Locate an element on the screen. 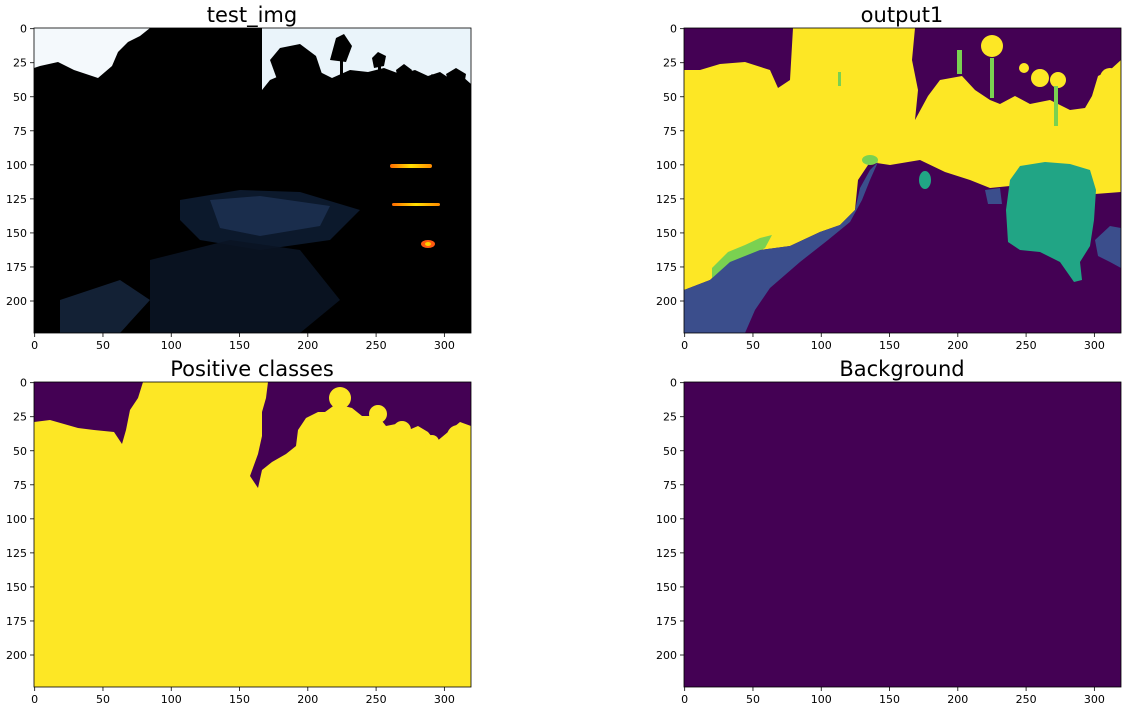 This screenshot has height=712, width=1127. panel-title: Positive classes is located at coordinates (252, 369).